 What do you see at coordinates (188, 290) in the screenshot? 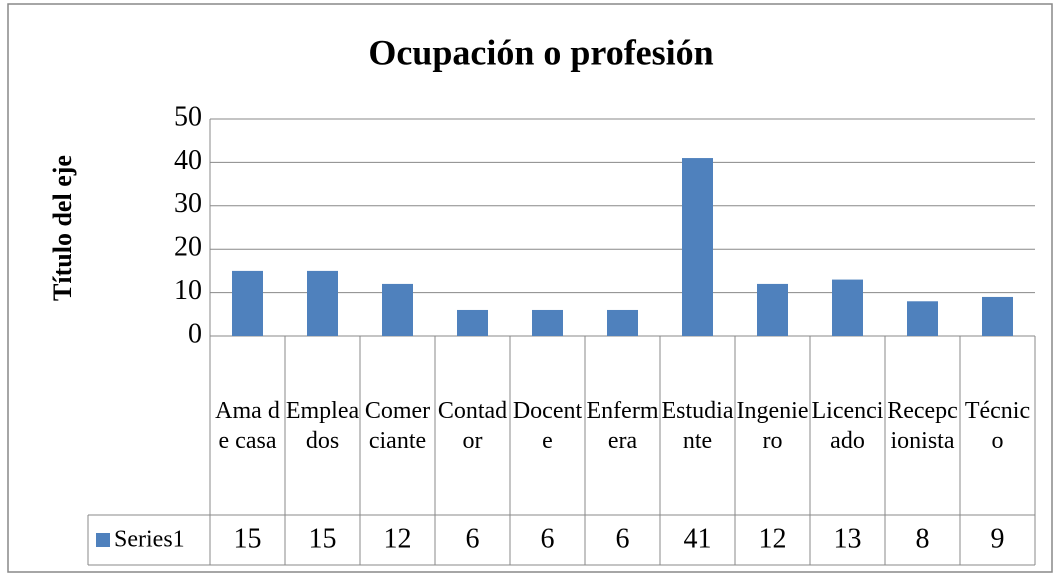
I see `y-tick-label: 10` at bounding box center [188, 290].